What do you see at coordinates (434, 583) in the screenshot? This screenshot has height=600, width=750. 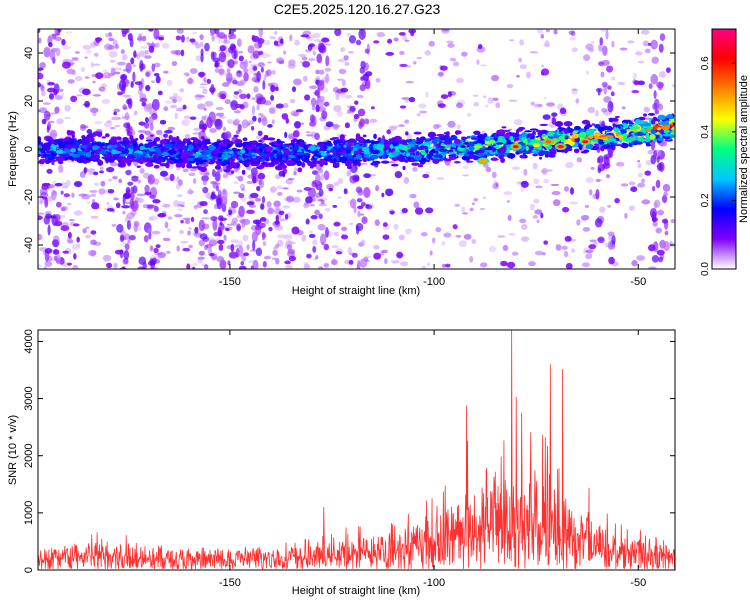 I see `snr-x-tick-label: -100` at bounding box center [434, 583].